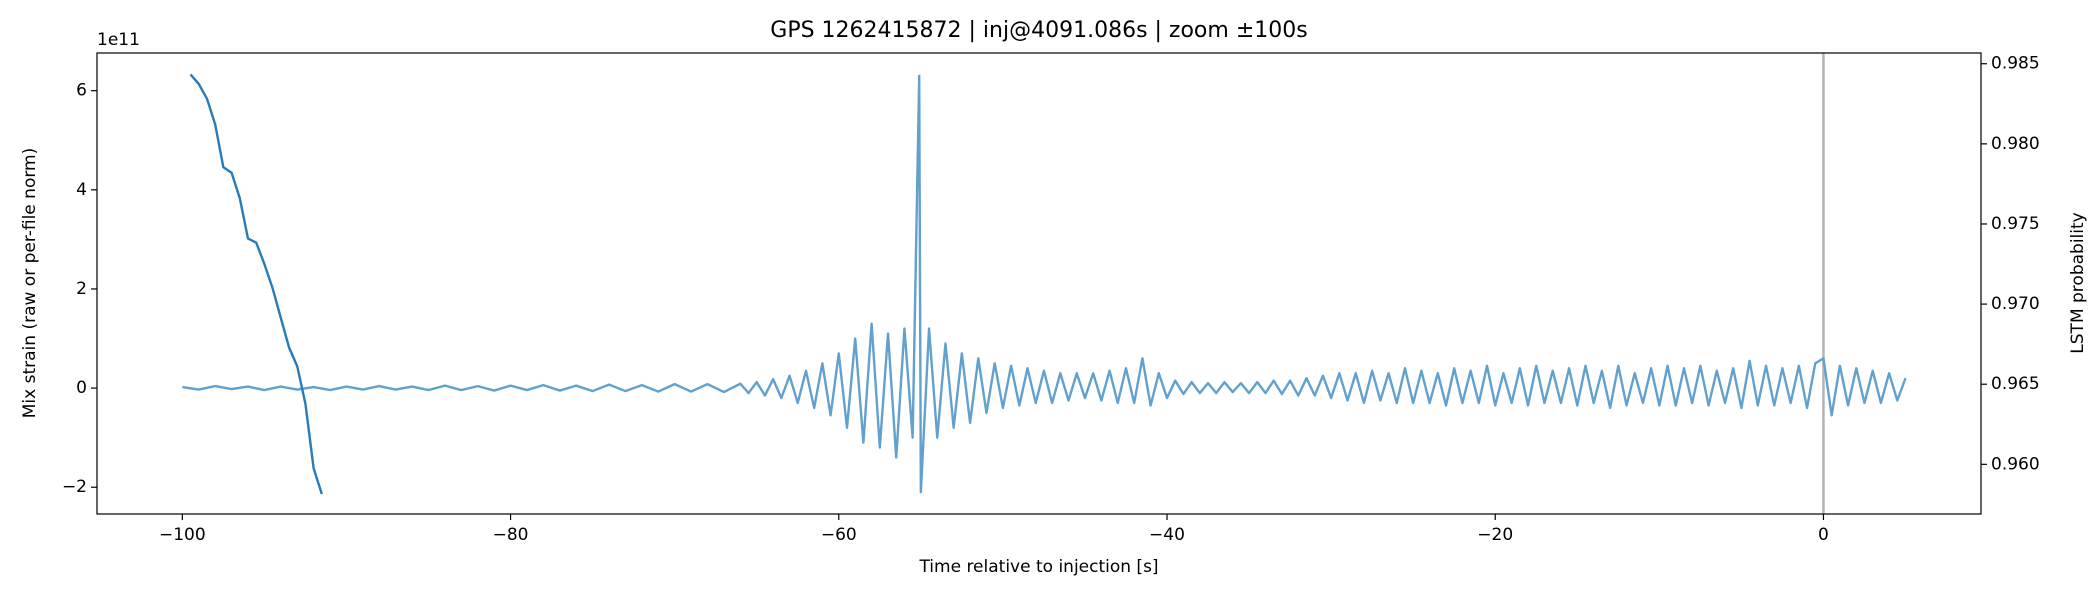 The width and height of the screenshot is (2100, 600). Describe the element at coordinates (2015, 304) in the screenshot. I see `y2-tick-label: 0.970` at that location.